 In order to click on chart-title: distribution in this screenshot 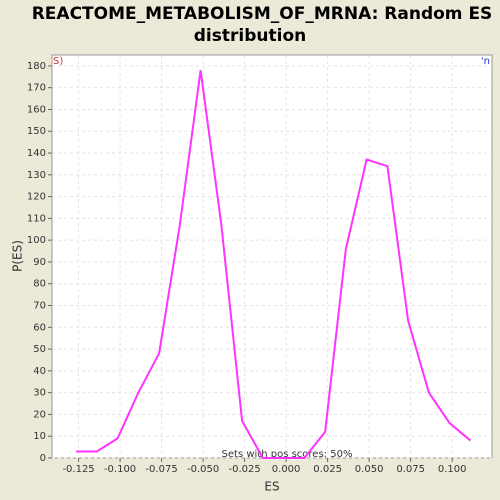, I will do `click(250, 36)`.